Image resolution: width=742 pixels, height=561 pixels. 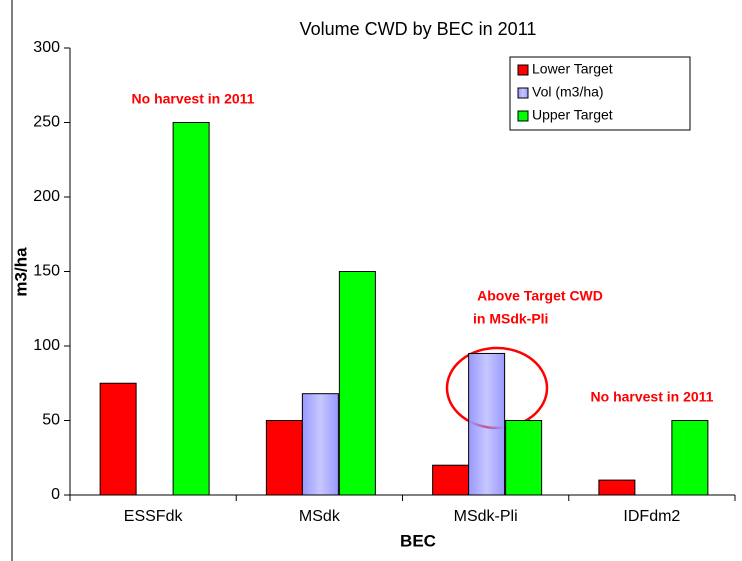 I want to click on legend-label: Lower Target, so click(x=572, y=69).